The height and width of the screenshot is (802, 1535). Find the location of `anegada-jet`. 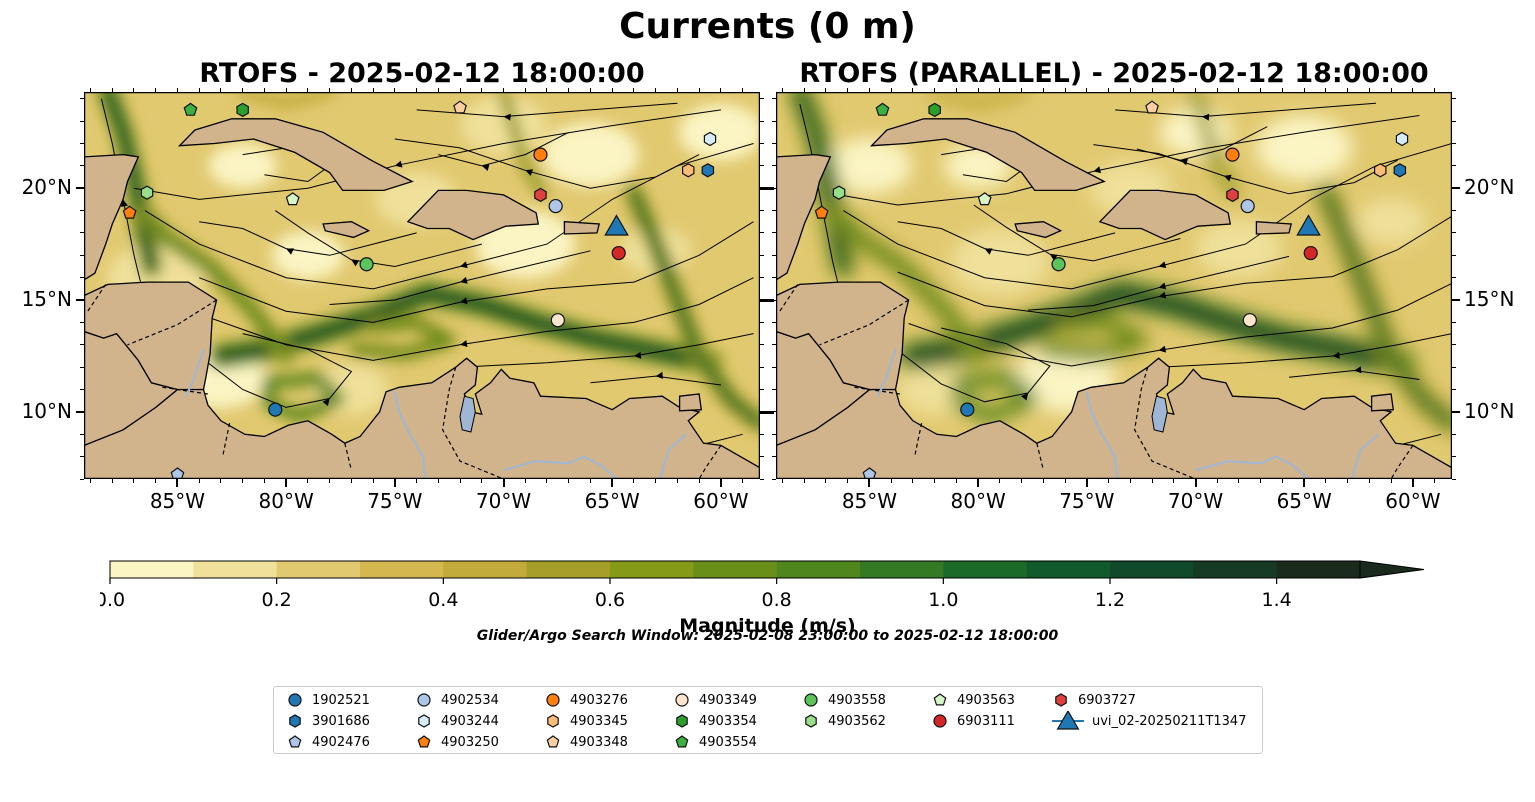

anegada-jet is located at coordinates (523, 144).